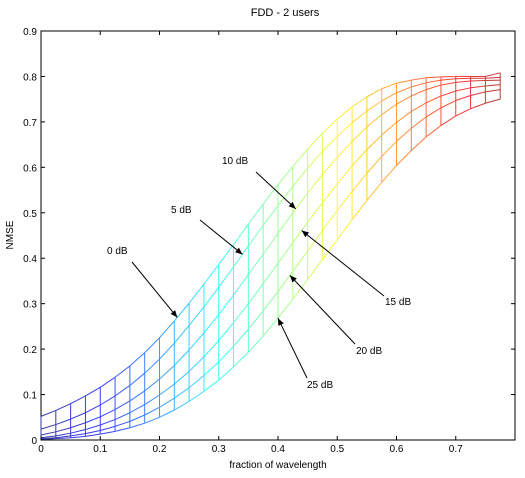 The image size is (525, 478). I want to click on x-tick-label: 0.1, so click(100, 449).